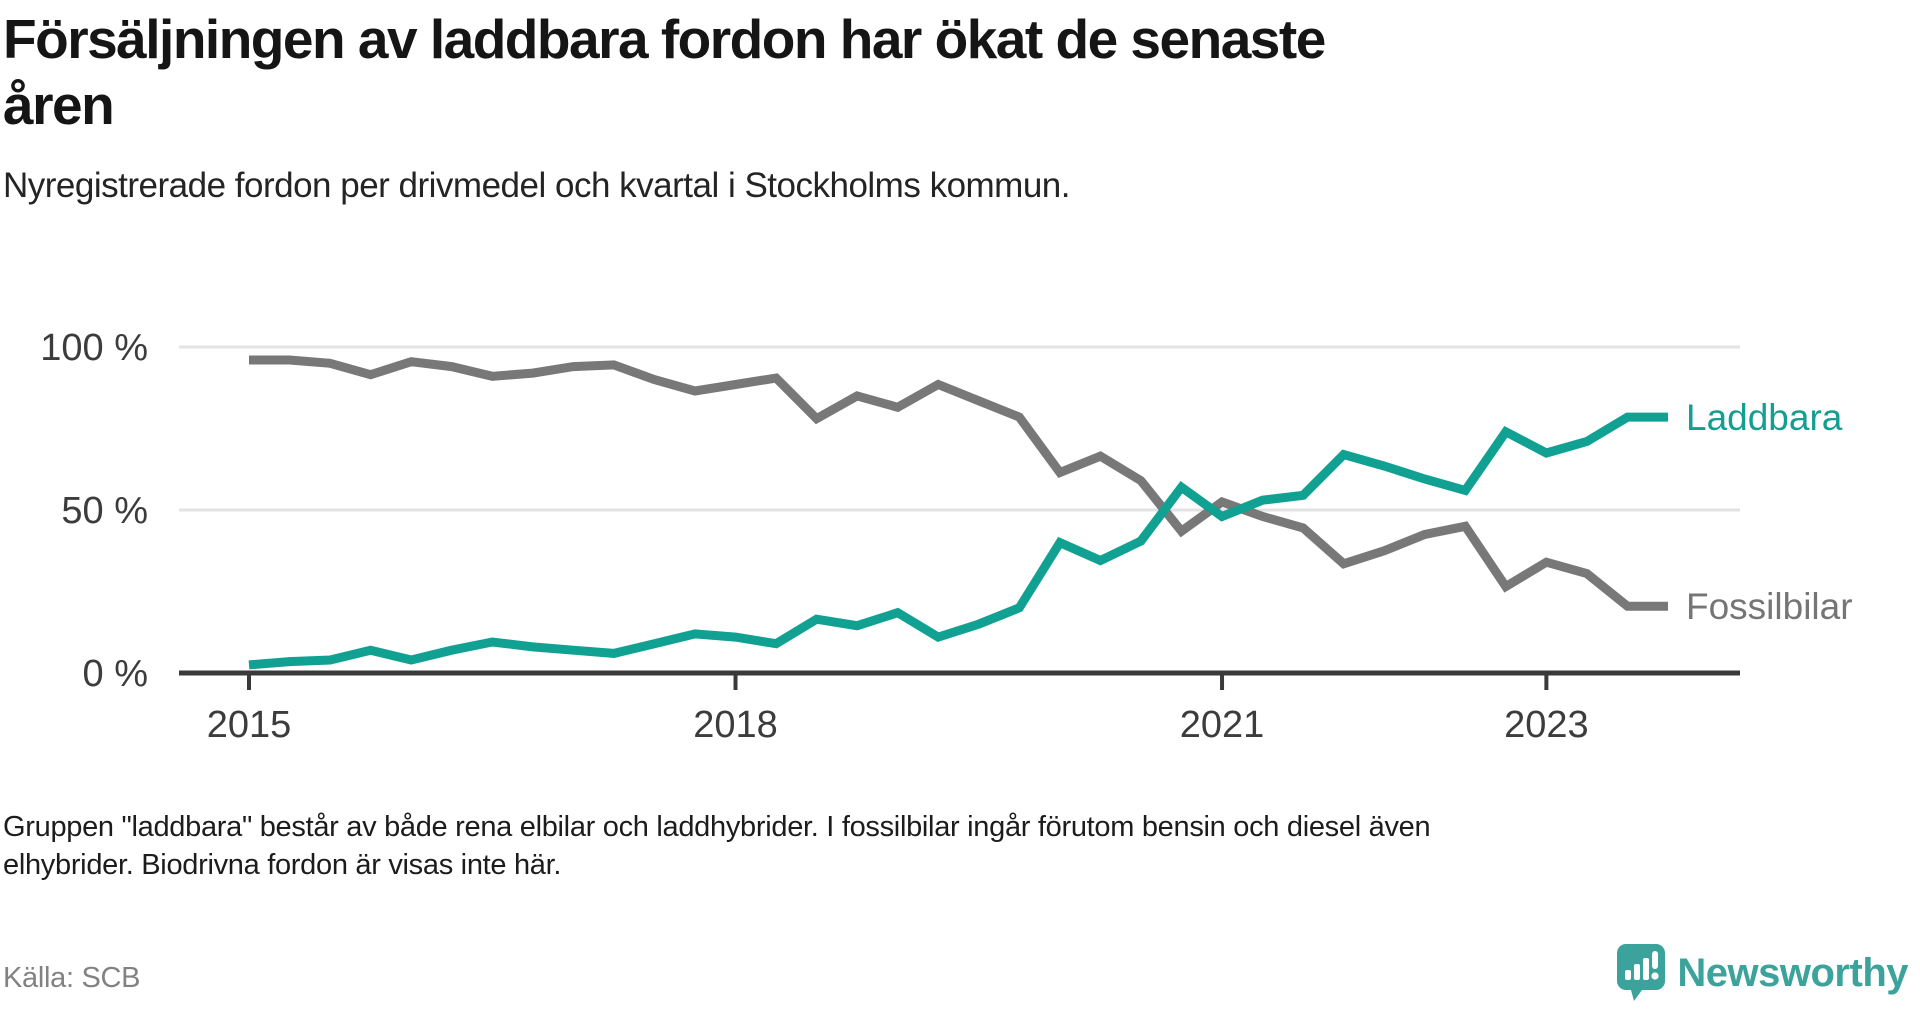  What do you see at coordinates (72, 978) in the screenshot?
I see `source-label: Källa: SCB` at bounding box center [72, 978].